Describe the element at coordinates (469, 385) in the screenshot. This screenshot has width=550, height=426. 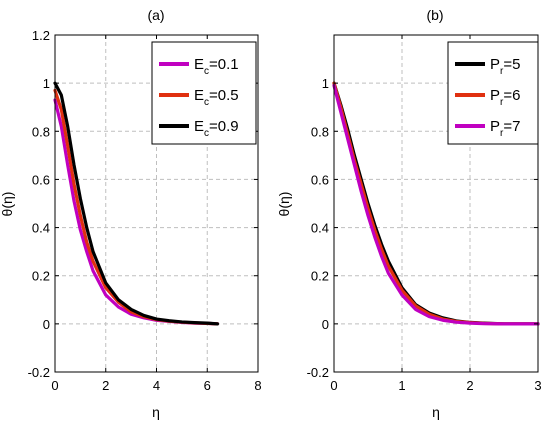
I see `panel-b-x-tick-label: 2` at that location.